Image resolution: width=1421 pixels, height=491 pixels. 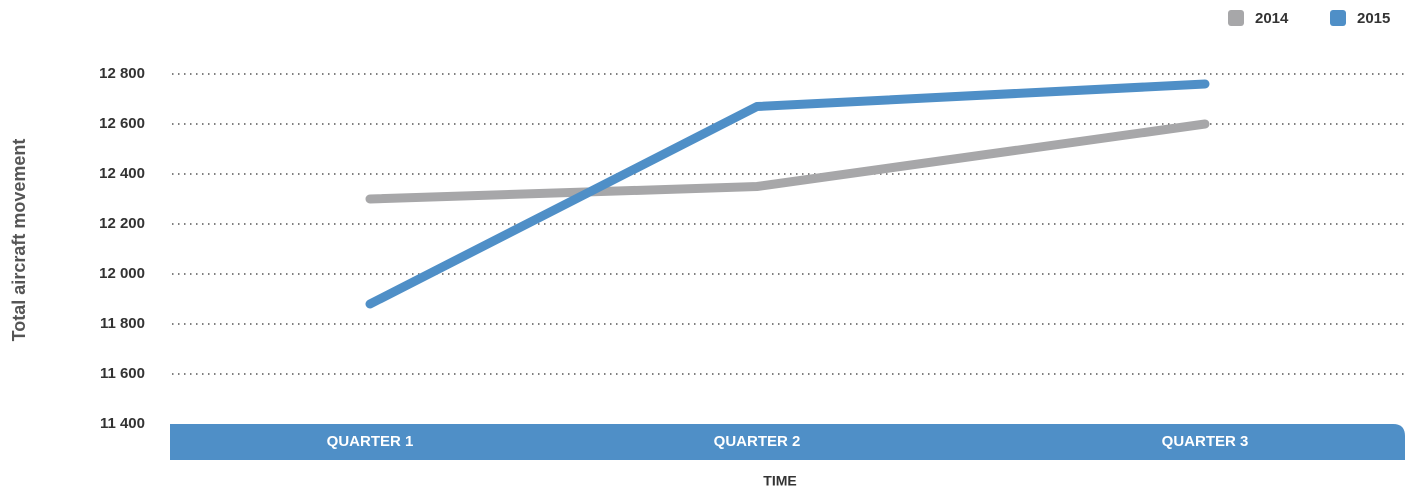 I want to click on x-axis-label: TIME, so click(x=779, y=481).